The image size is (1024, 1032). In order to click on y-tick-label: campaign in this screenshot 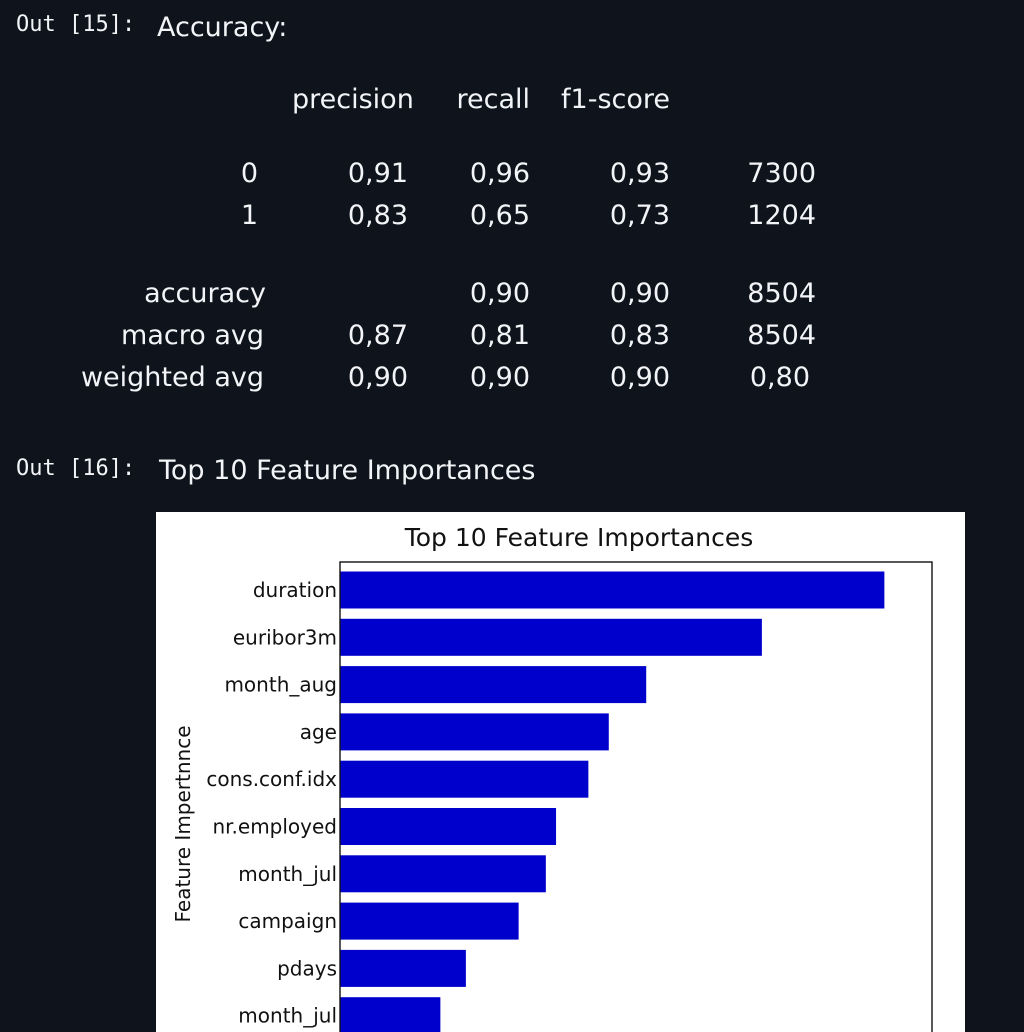, I will do `click(287, 921)`.